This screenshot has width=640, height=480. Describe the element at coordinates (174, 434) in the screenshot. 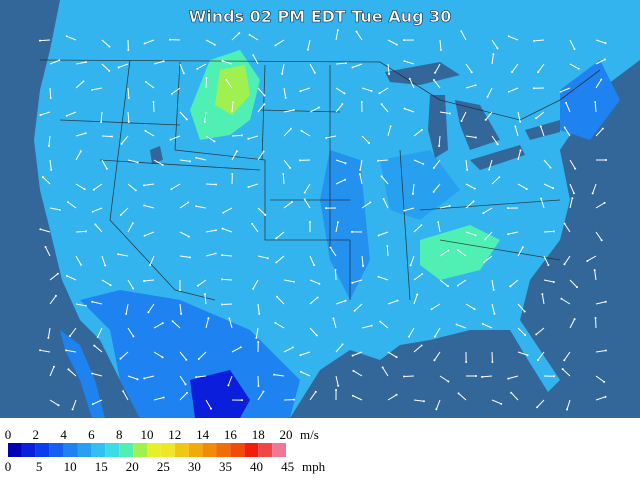

I see `ms-tick-label: 12` at that location.